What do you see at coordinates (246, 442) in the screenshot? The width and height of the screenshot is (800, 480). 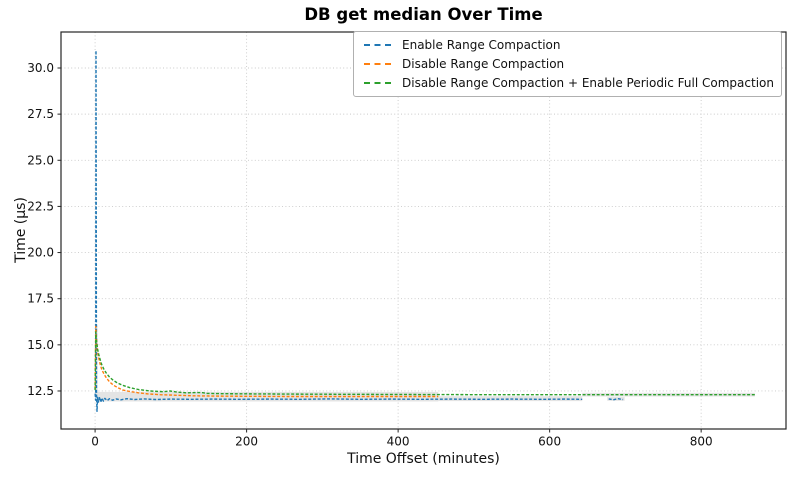 I see `svg-text: 200` at bounding box center [246, 442].